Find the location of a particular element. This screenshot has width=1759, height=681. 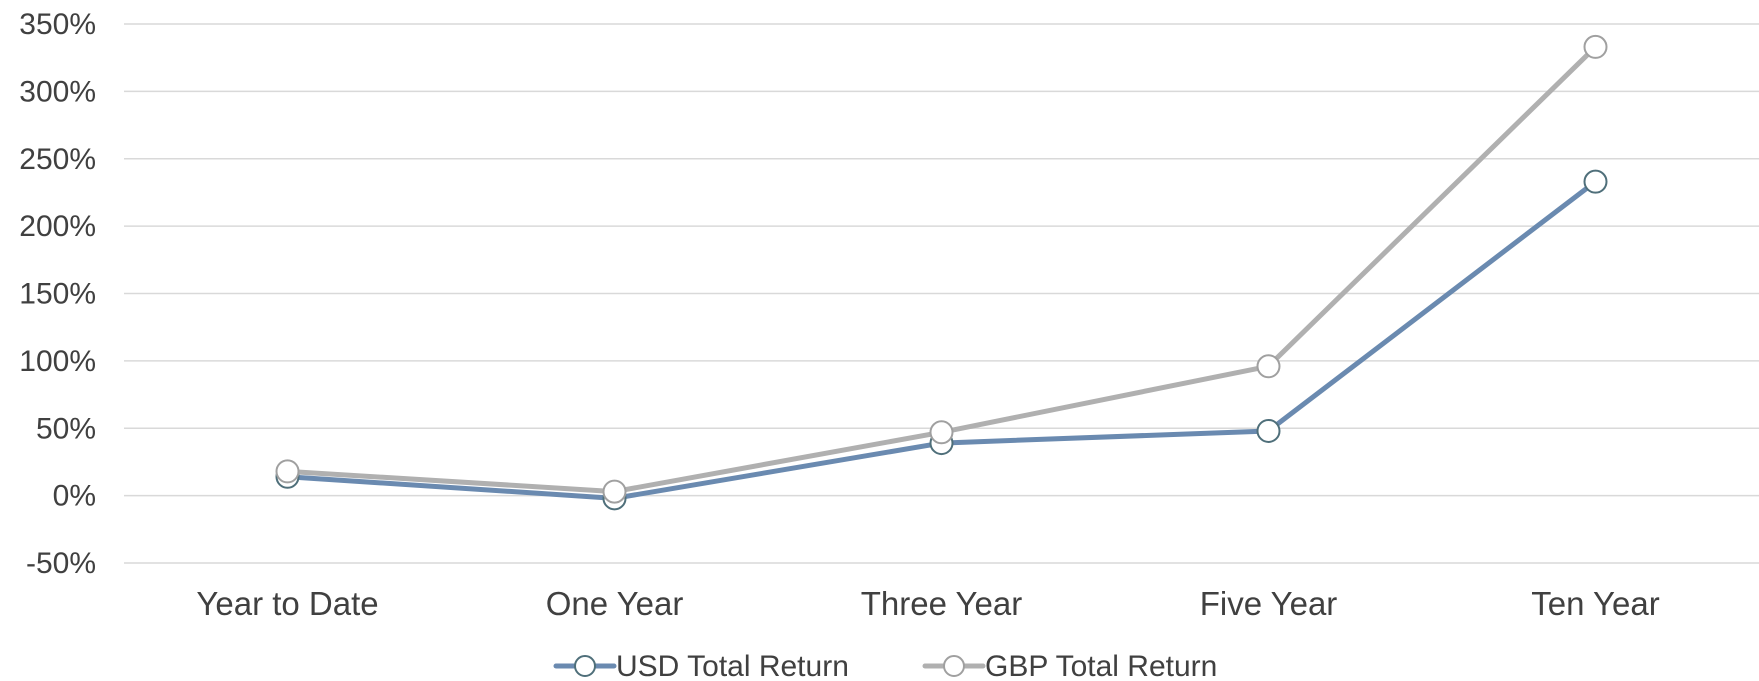

y-tick-label: 250% is located at coordinates (57, 159).